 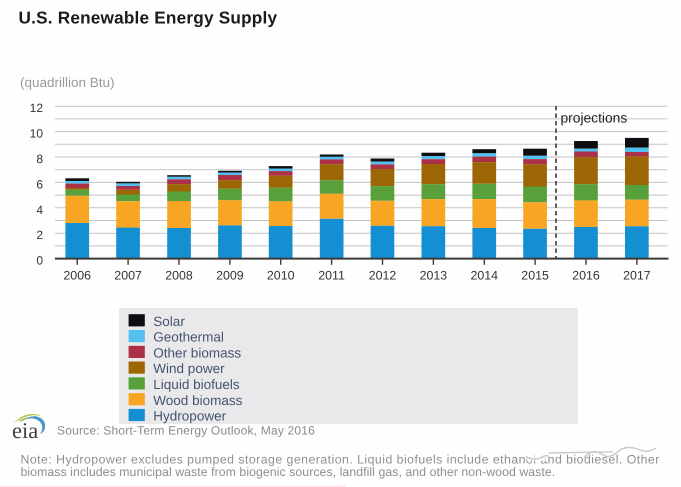 What do you see at coordinates (77, 276) in the screenshot?
I see `svg-text: 2006` at bounding box center [77, 276].